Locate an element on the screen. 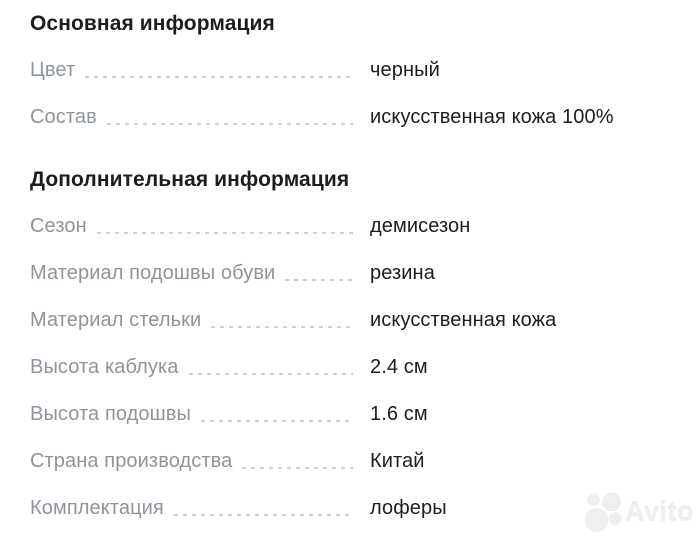  spec-row: Состав искусственная кожа 100% is located at coordinates (349, 117).